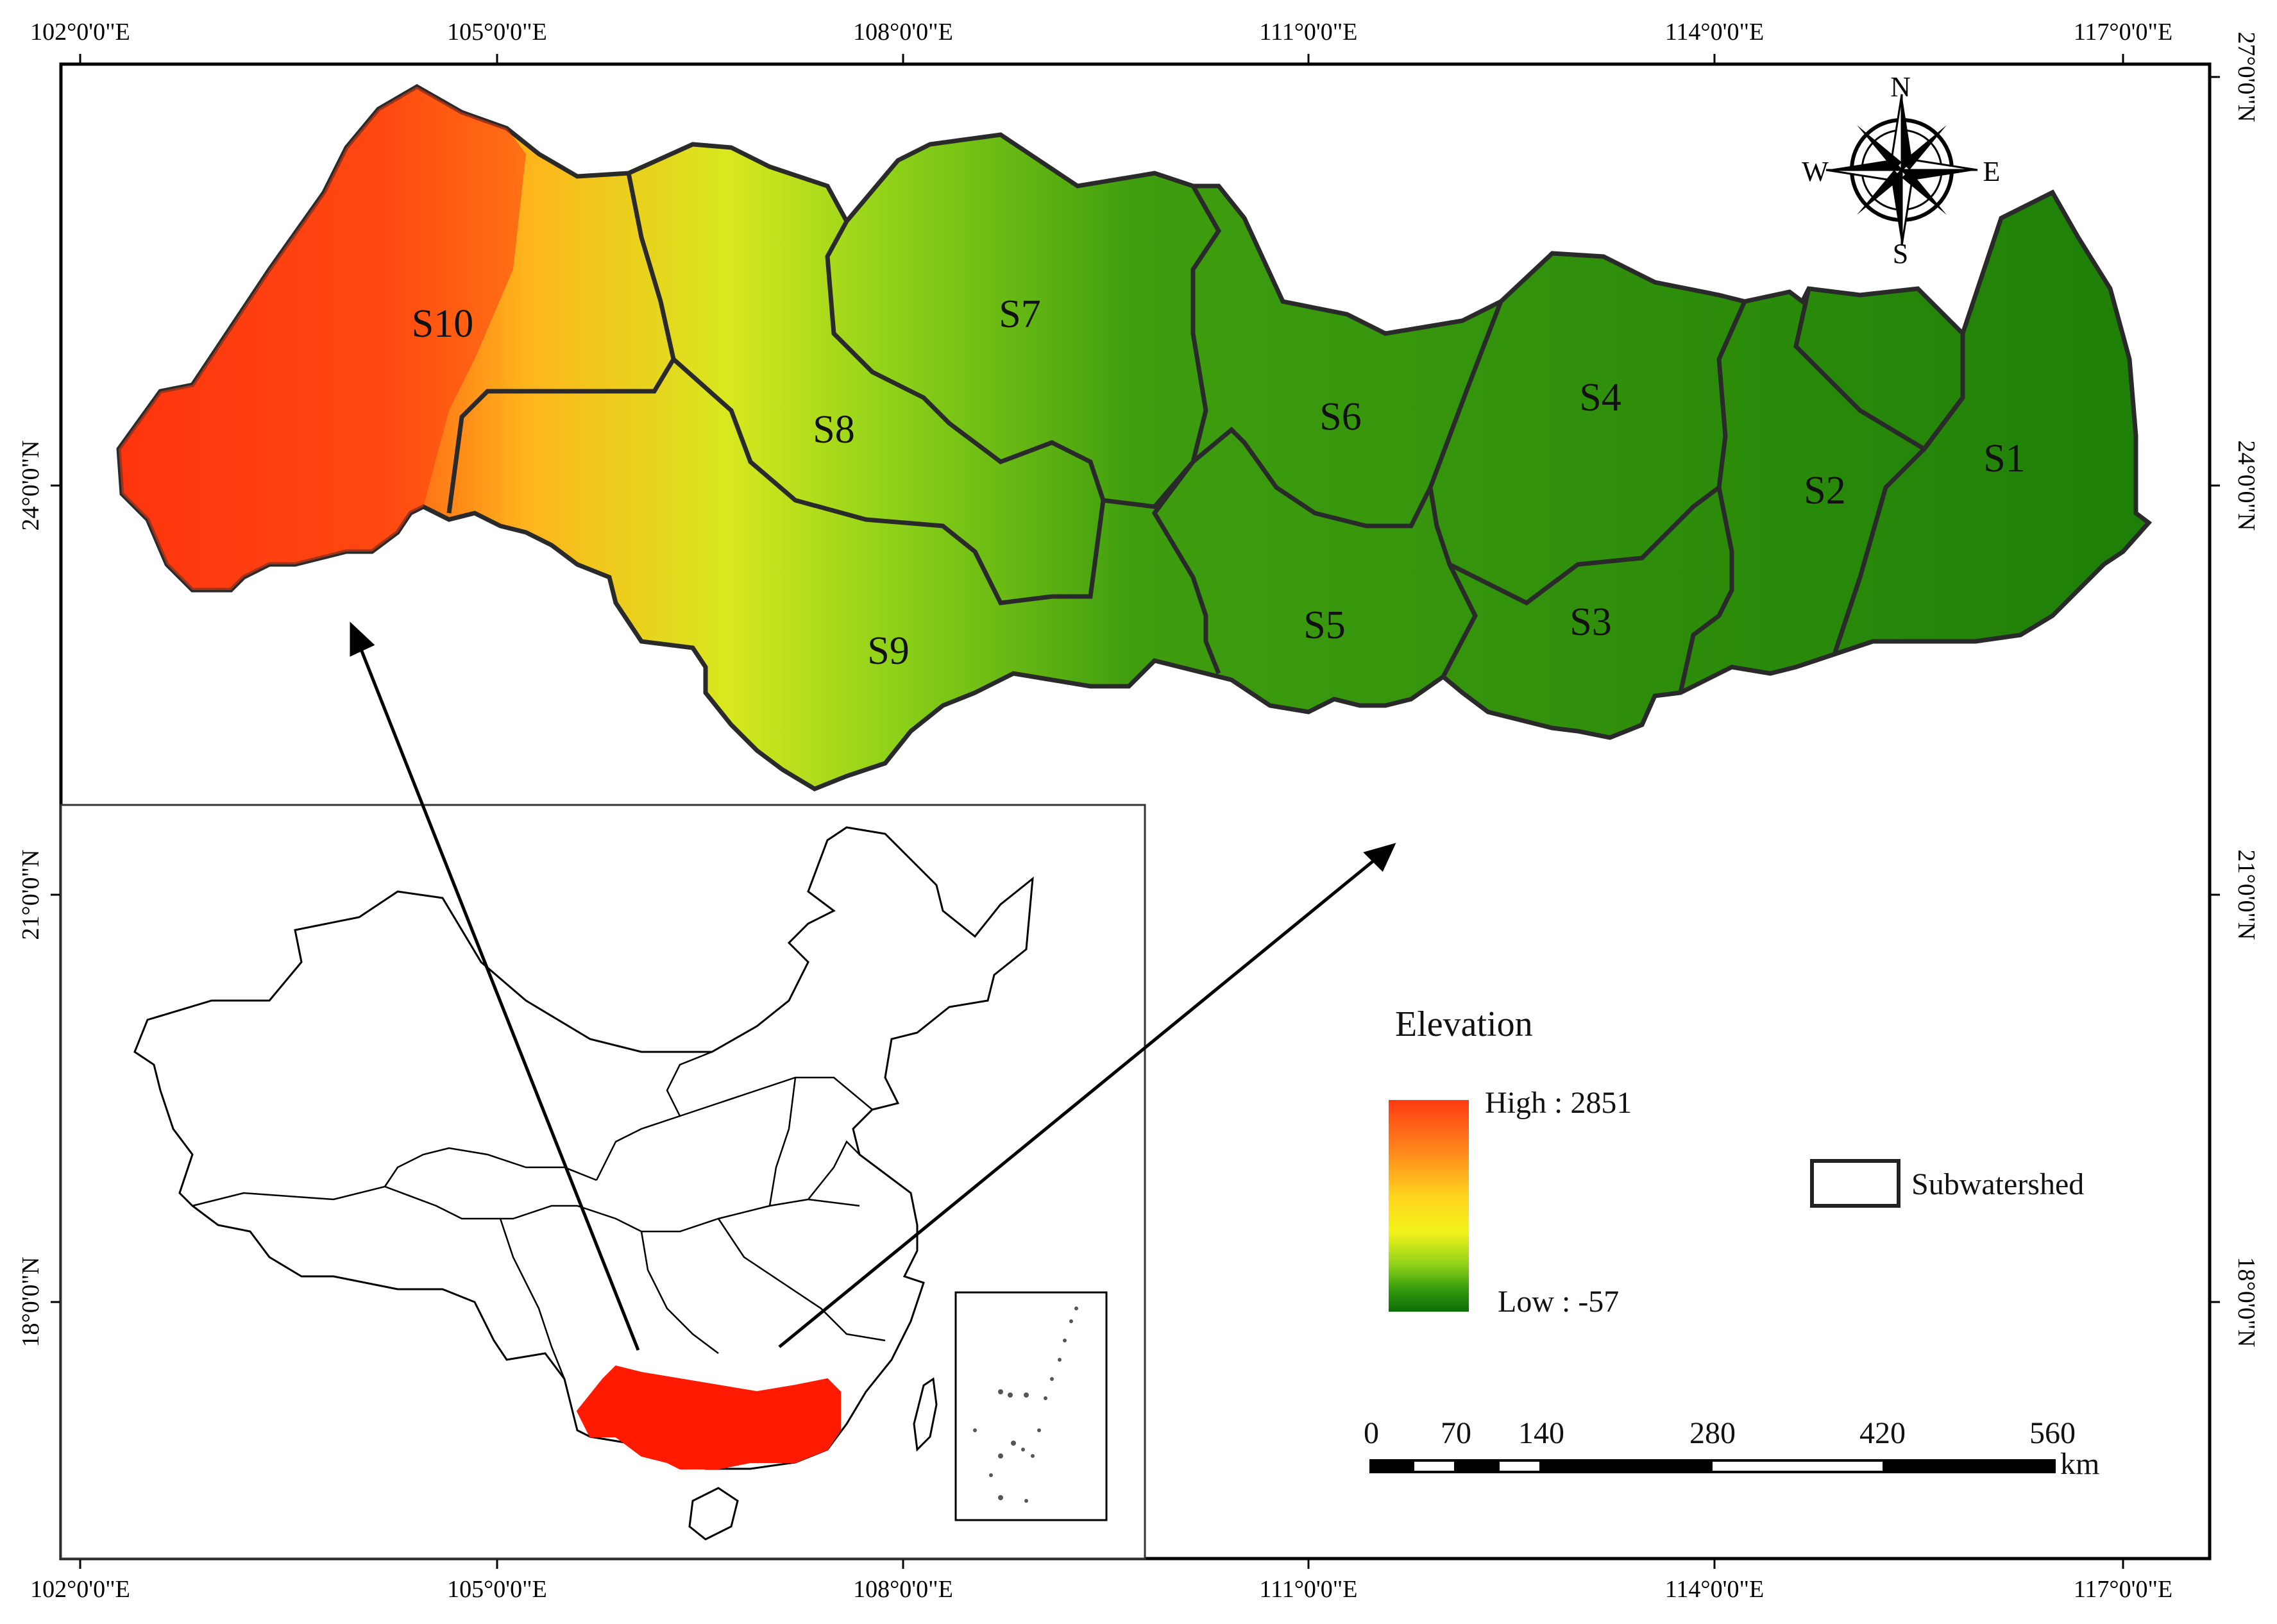  Describe the element at coordinates (2246, 77) in the screenshot. I see `right-tick-label: 27°0'0"N` at that location.